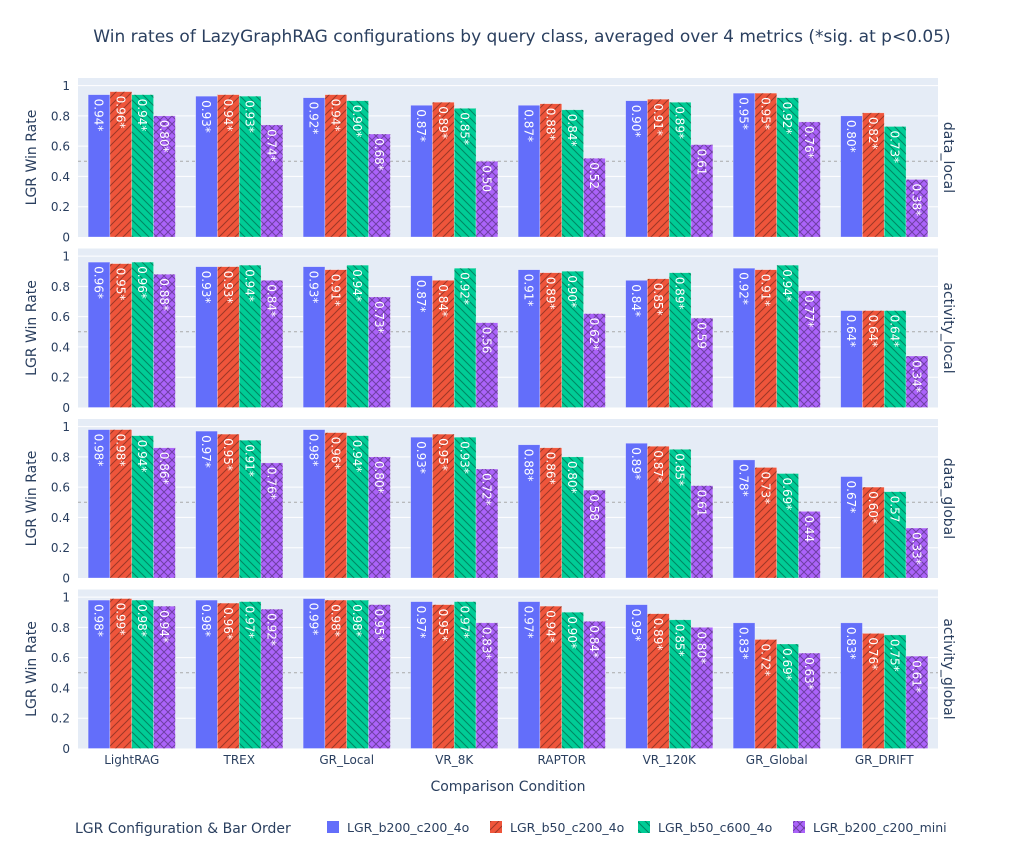 Image resolution: width=1024 pixels, height=857 pixels. Describe the element at coordinates (239, 760) in the screenshot. I see `x-tick-label: TREX` at that location.